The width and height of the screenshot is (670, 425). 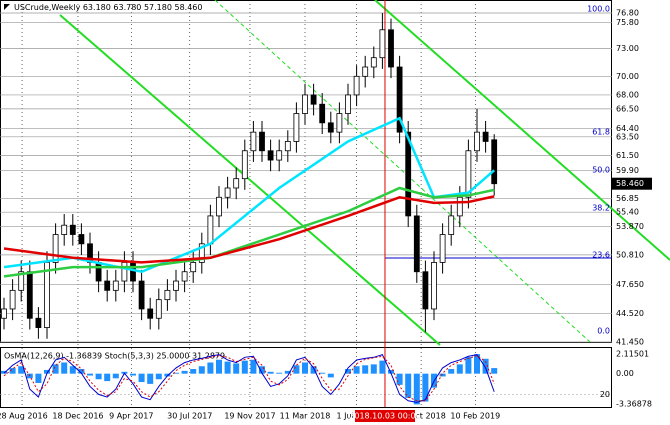 I want to click on x-tick-label: 28 Aug 2016, so click(x=24, y=416).